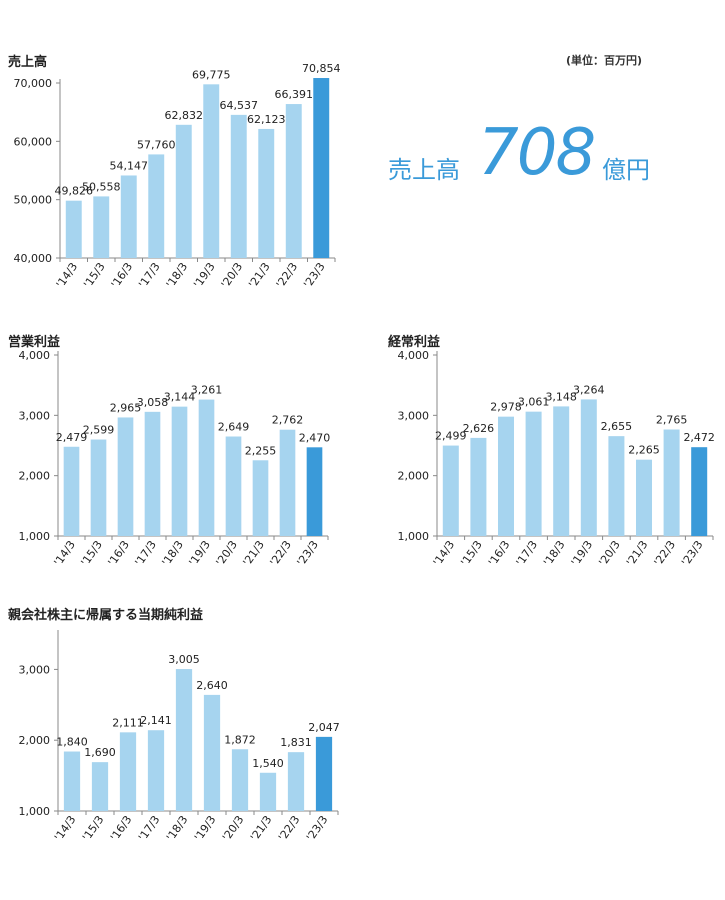 Image resolution: width=725 pixels, height=900 pixels. What do you see at coordinates (239, 105) in the screenshot?
I see `data-label: 64,537` at bounding box center [239, 105].